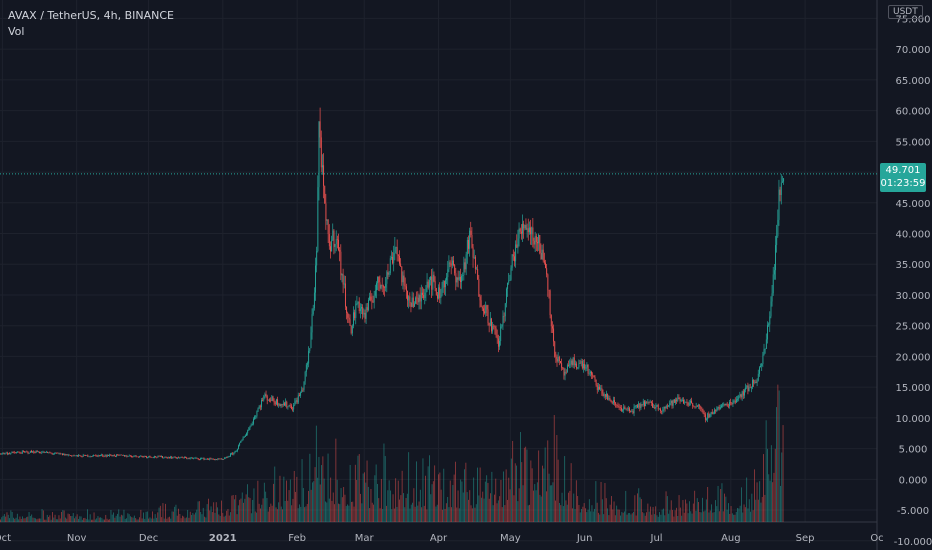  Describe the element at coordinates (16, 31) in the screenshot. I see `volume-indicator-label: Vol` at that location.